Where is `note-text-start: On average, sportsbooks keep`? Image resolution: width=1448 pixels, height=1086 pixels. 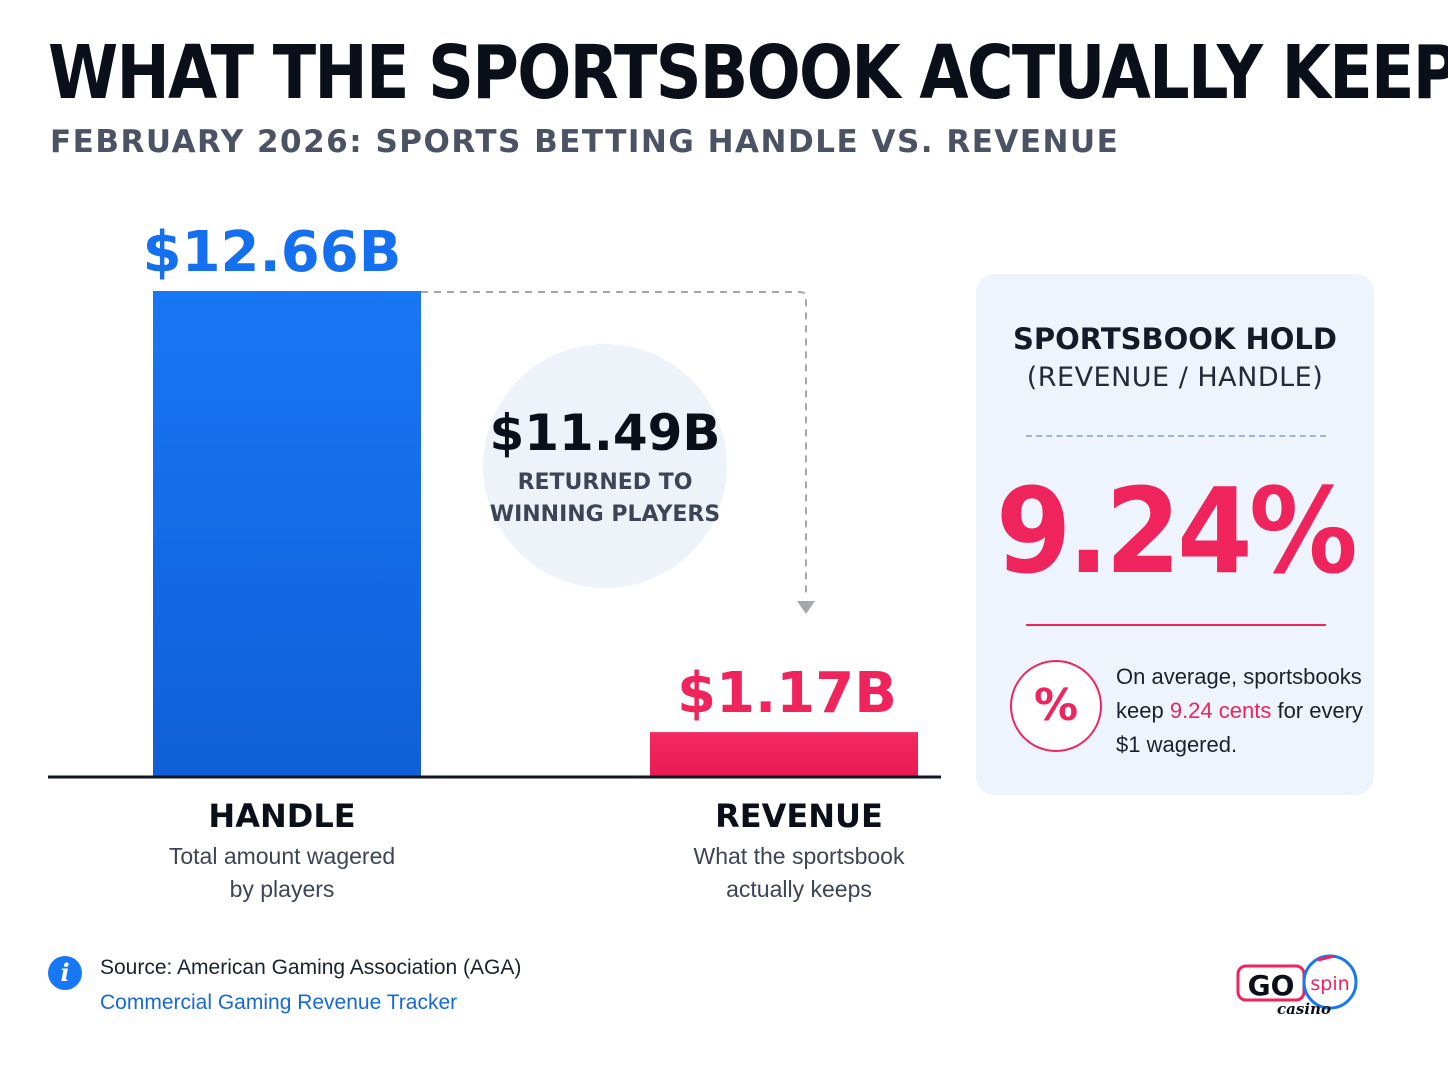 note-text-start: On average, sportsbooks keep is located at coordinates (1239, 693).